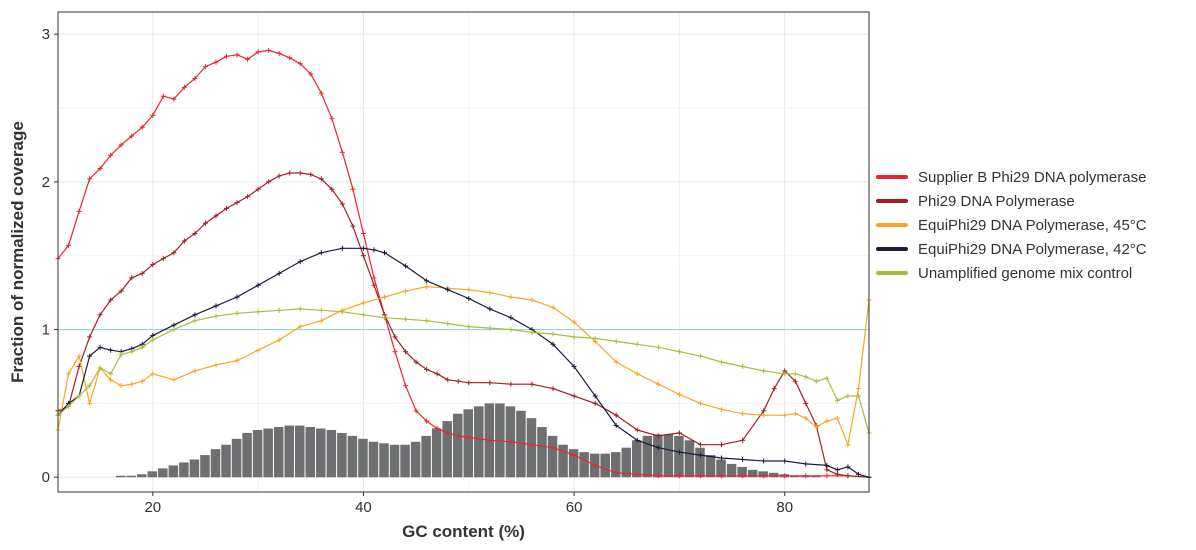 The width and height of the screenshot is (1196, 550). I want to click on legend-item: Phi29 DNA Polymerase, so click(975, 201).